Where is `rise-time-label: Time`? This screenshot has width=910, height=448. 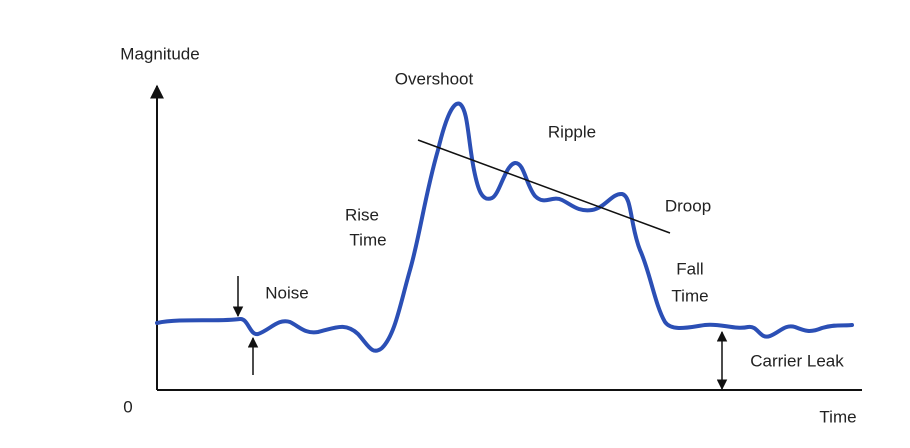 rise-time-label: Time is located at coordinates (367, 239).